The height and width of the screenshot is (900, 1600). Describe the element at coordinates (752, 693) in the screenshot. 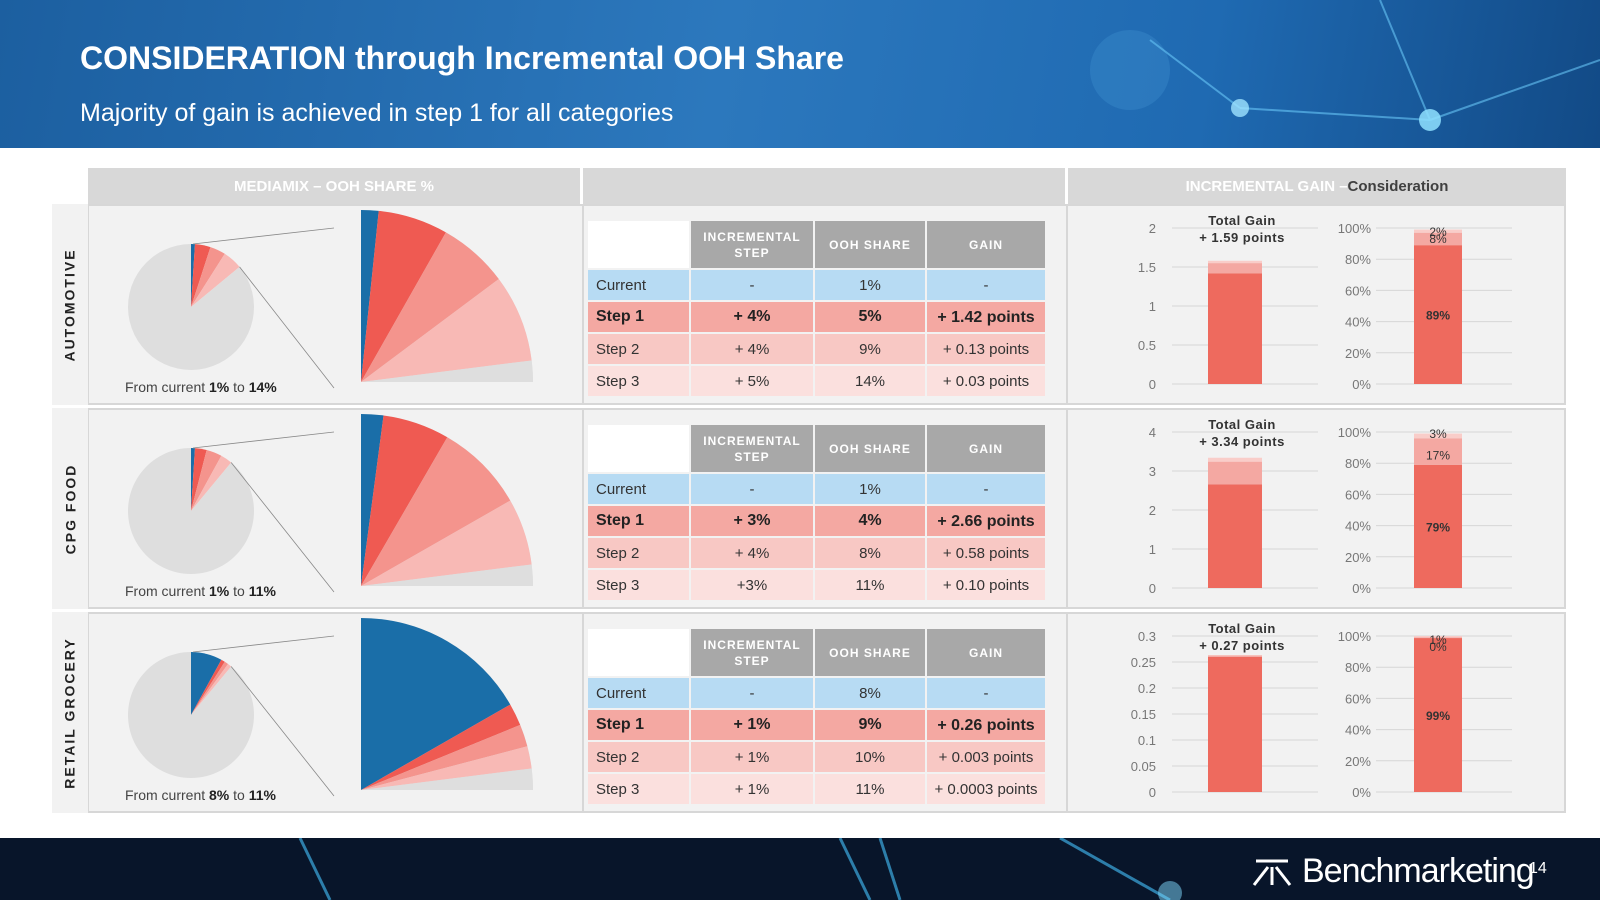

I see `incremental-step-value: -` at that location.